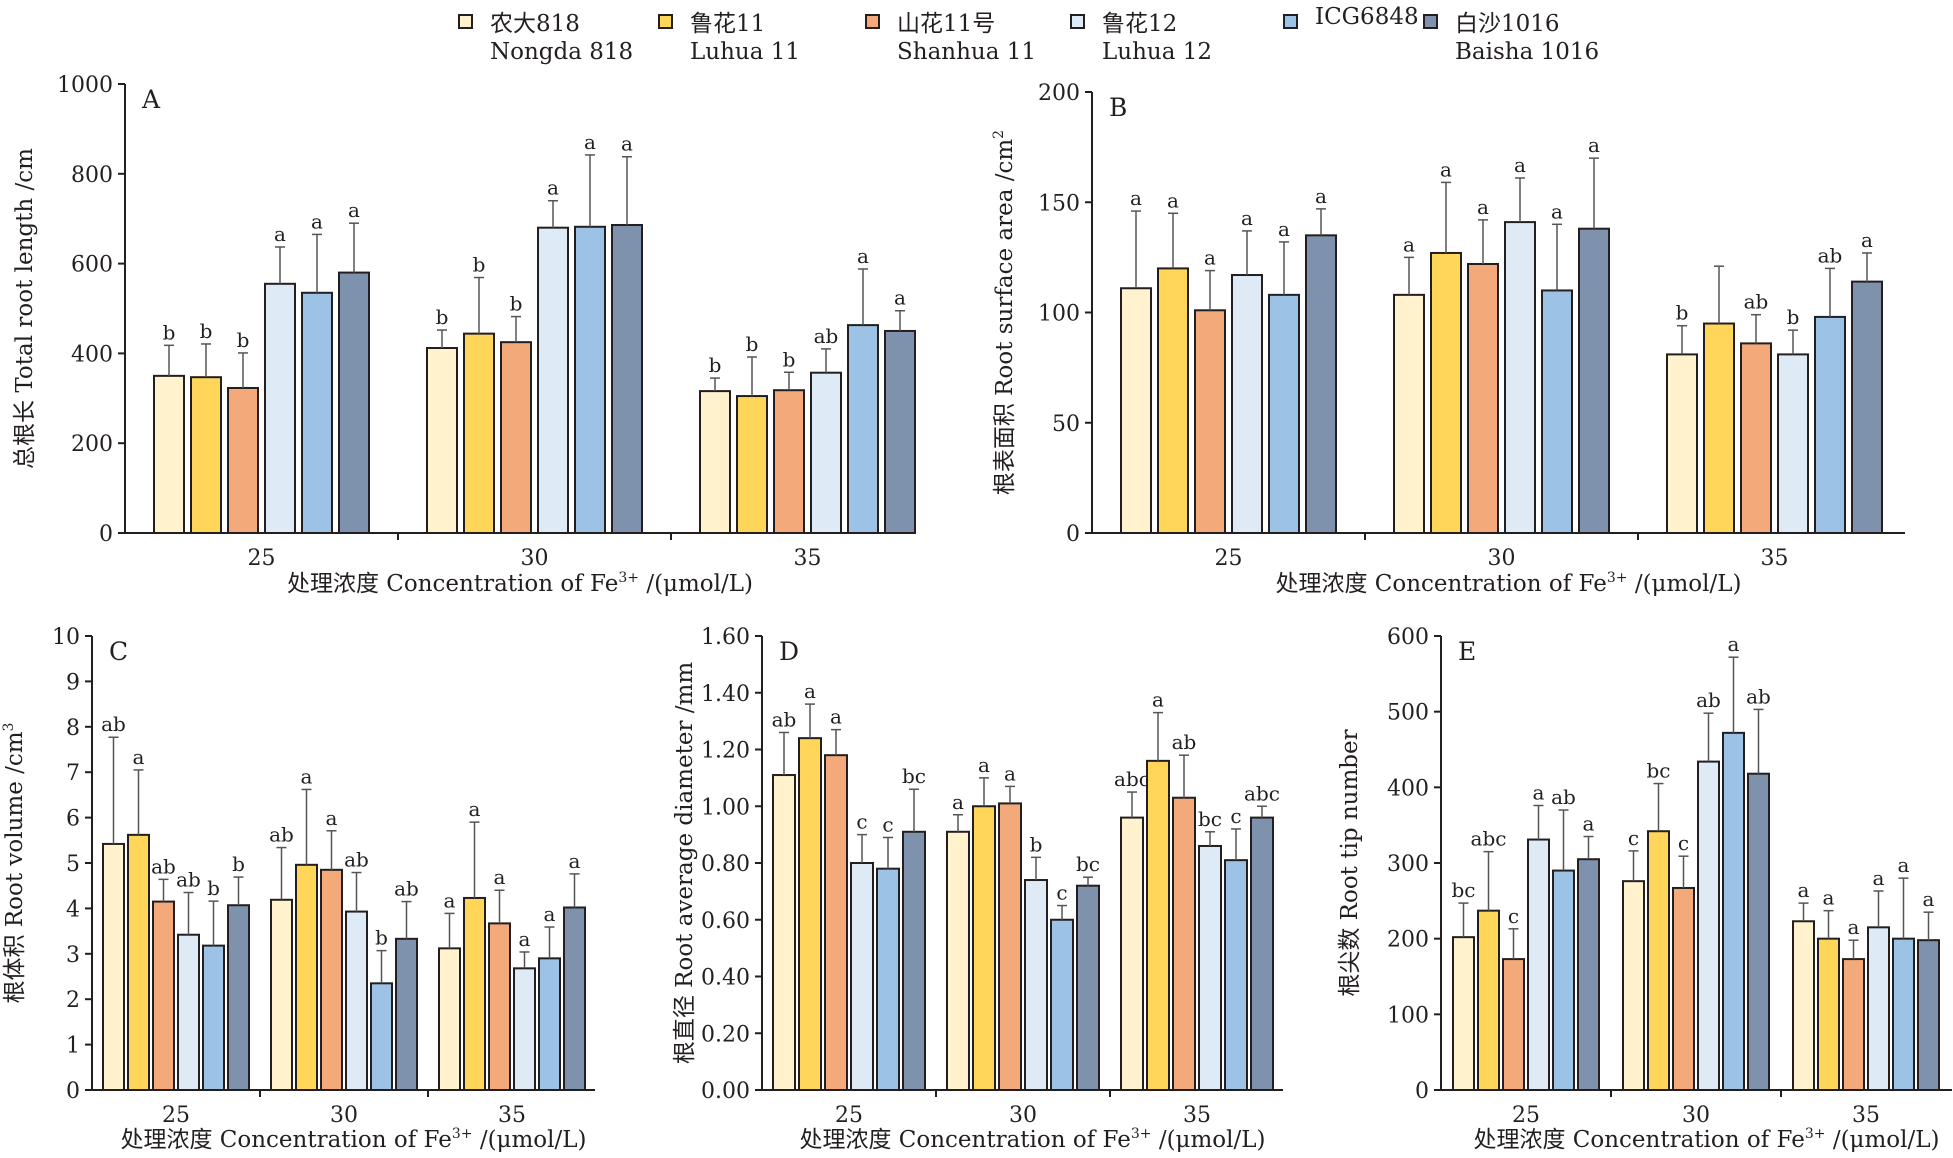 Image resolution: width=1953 pixels, height=1158 pixels. I want to click on y-tick-label: 150, so click(1059, 203).